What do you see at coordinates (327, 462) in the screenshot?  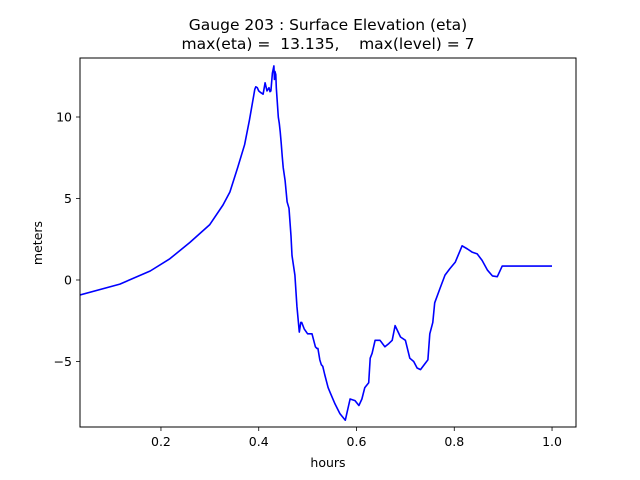 I see `x-axis-label: hours` at bounding box center [327, 462].